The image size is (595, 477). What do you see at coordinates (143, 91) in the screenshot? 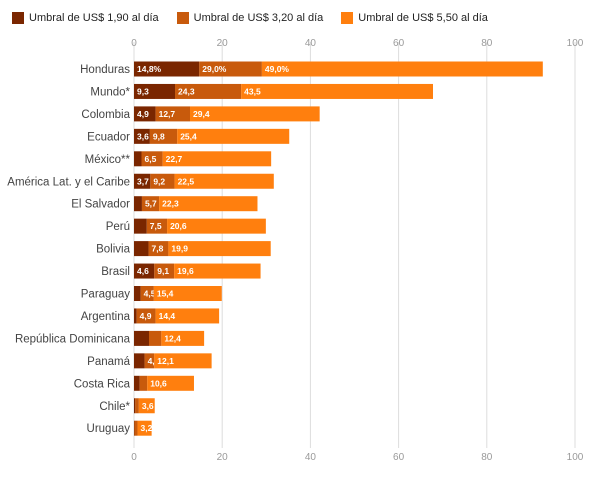
I see `value-label-mundo-series-0: 9,3` at bounding box center [143, 91].